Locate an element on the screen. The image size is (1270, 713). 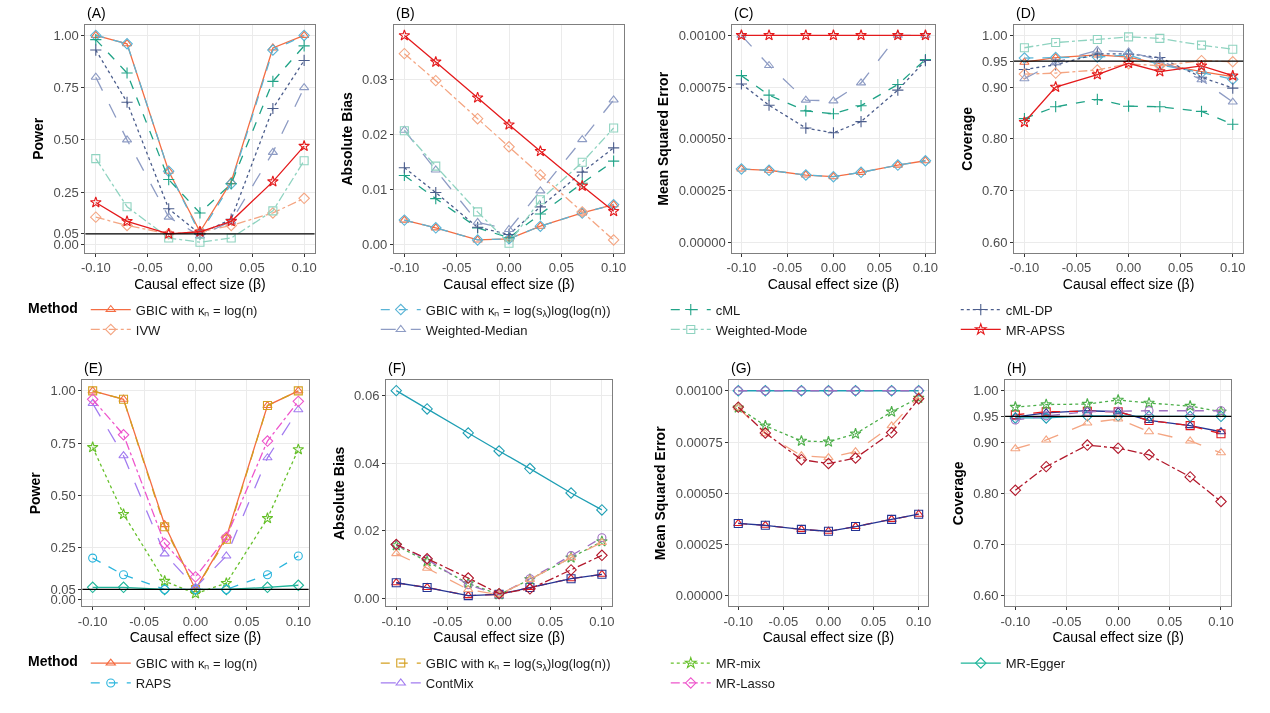
chart-title: (G) is located at coordinates (741, 368).